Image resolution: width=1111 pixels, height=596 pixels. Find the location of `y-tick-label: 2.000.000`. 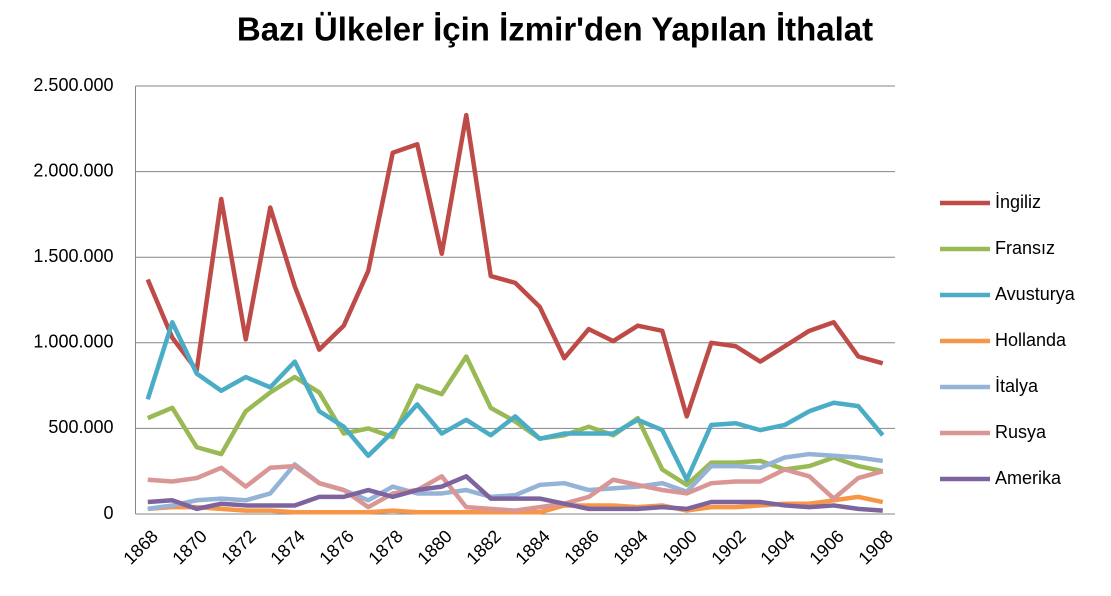

y-tick-label: 2.000.000 is located at coordinates (73, 170).